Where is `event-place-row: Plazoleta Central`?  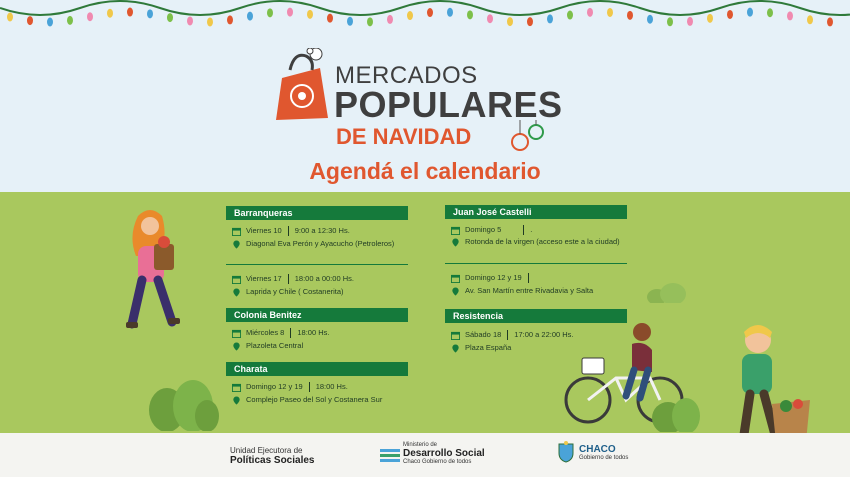 event-place-row: Plazoleta Central is located at coordinates (267, 346).